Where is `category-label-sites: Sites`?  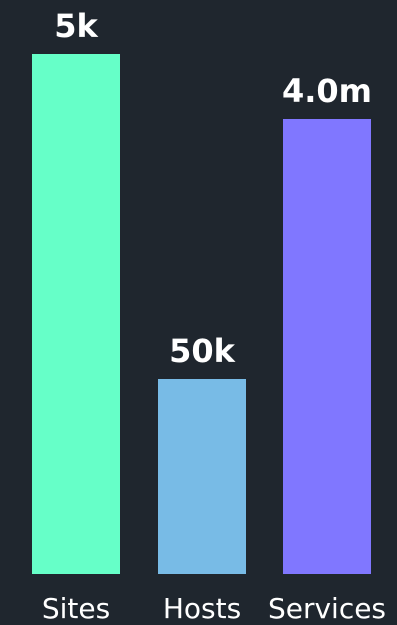 category-label-sites: Sites is located at coordinates (76, 608).